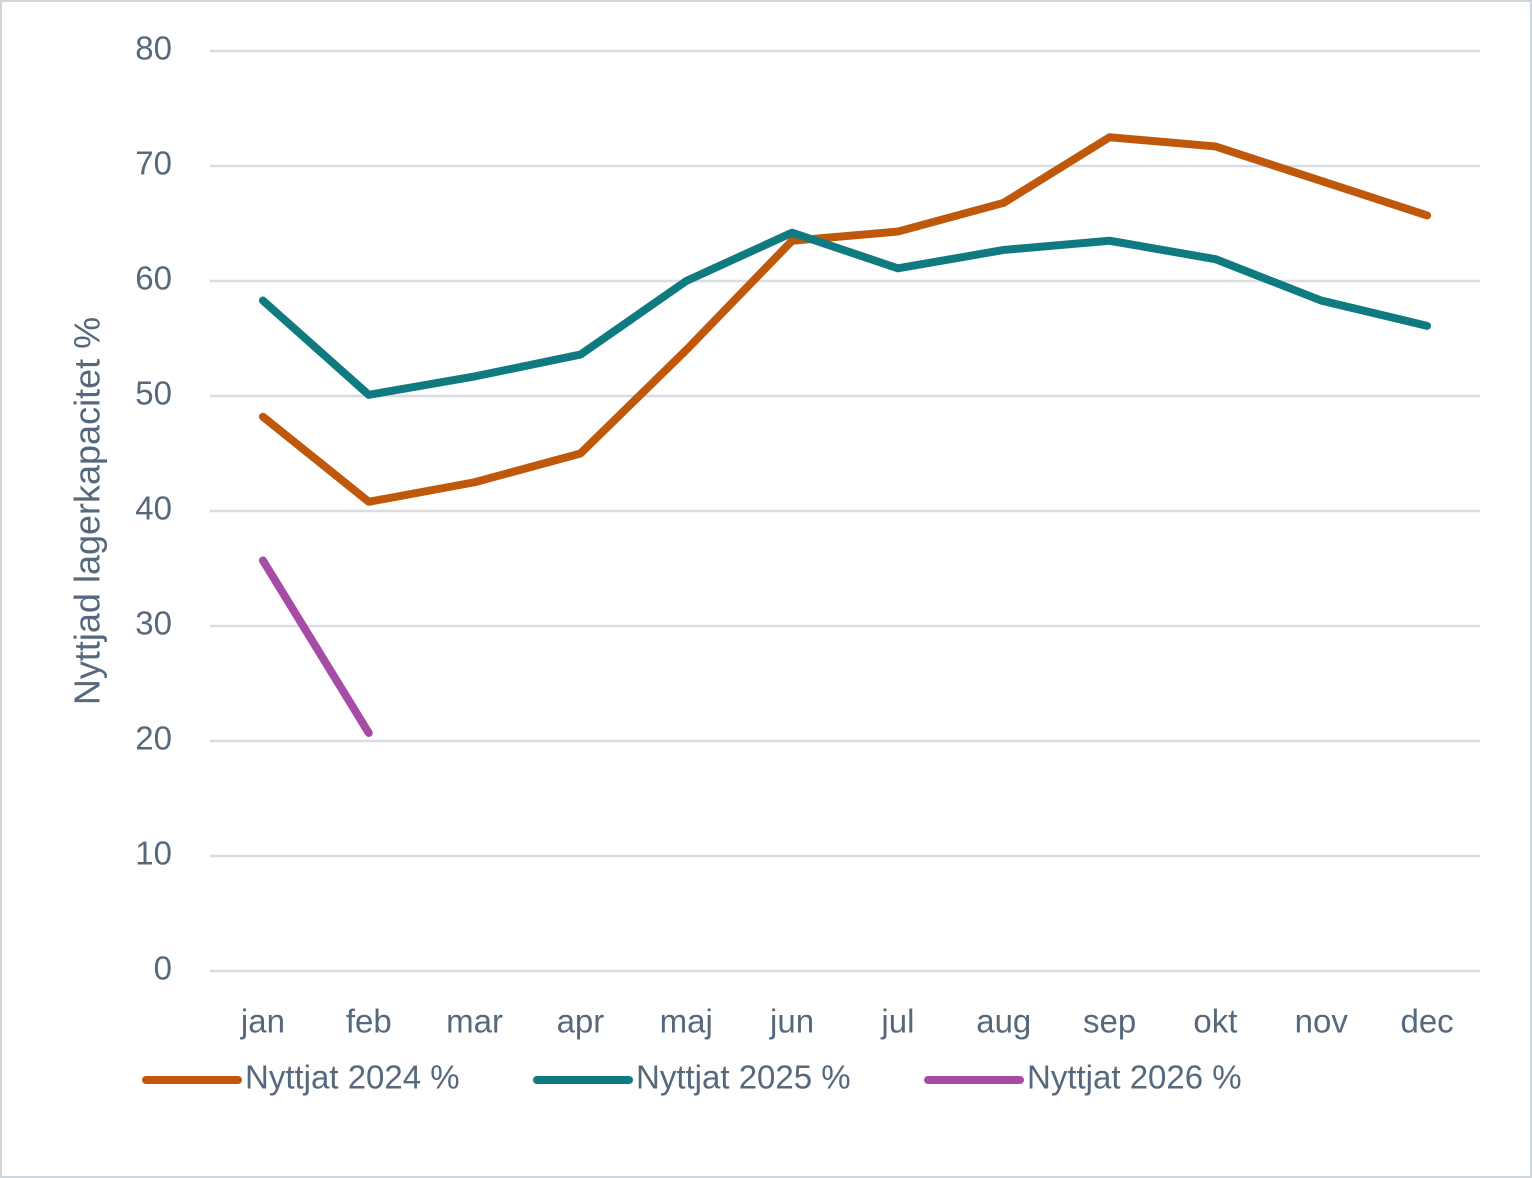  Describe the element at coordinates (369, 1021) in the screenshot. I see `x-tick-label: feb` at that location.